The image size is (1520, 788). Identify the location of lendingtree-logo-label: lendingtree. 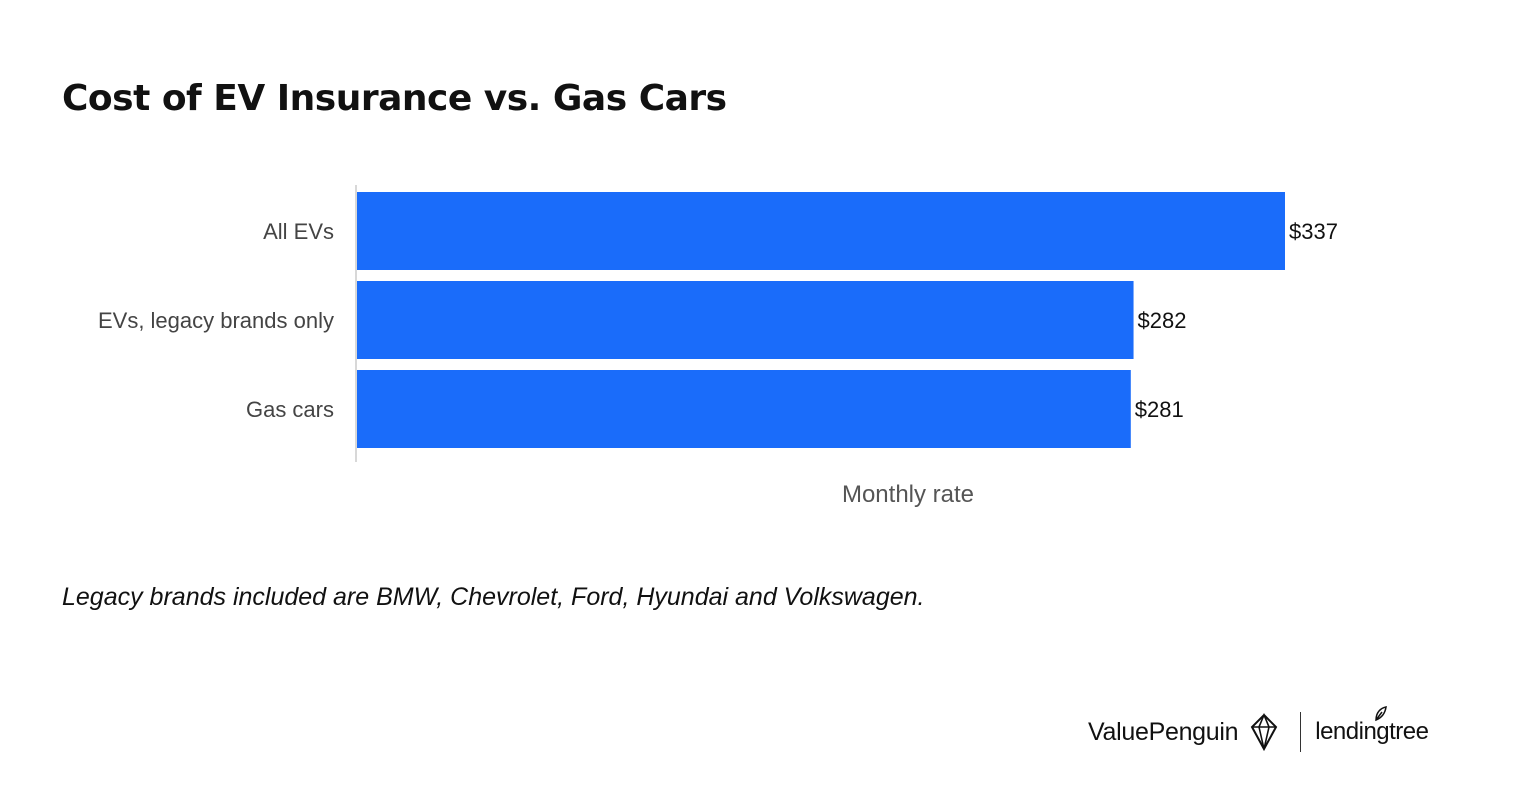
(1372, 731).